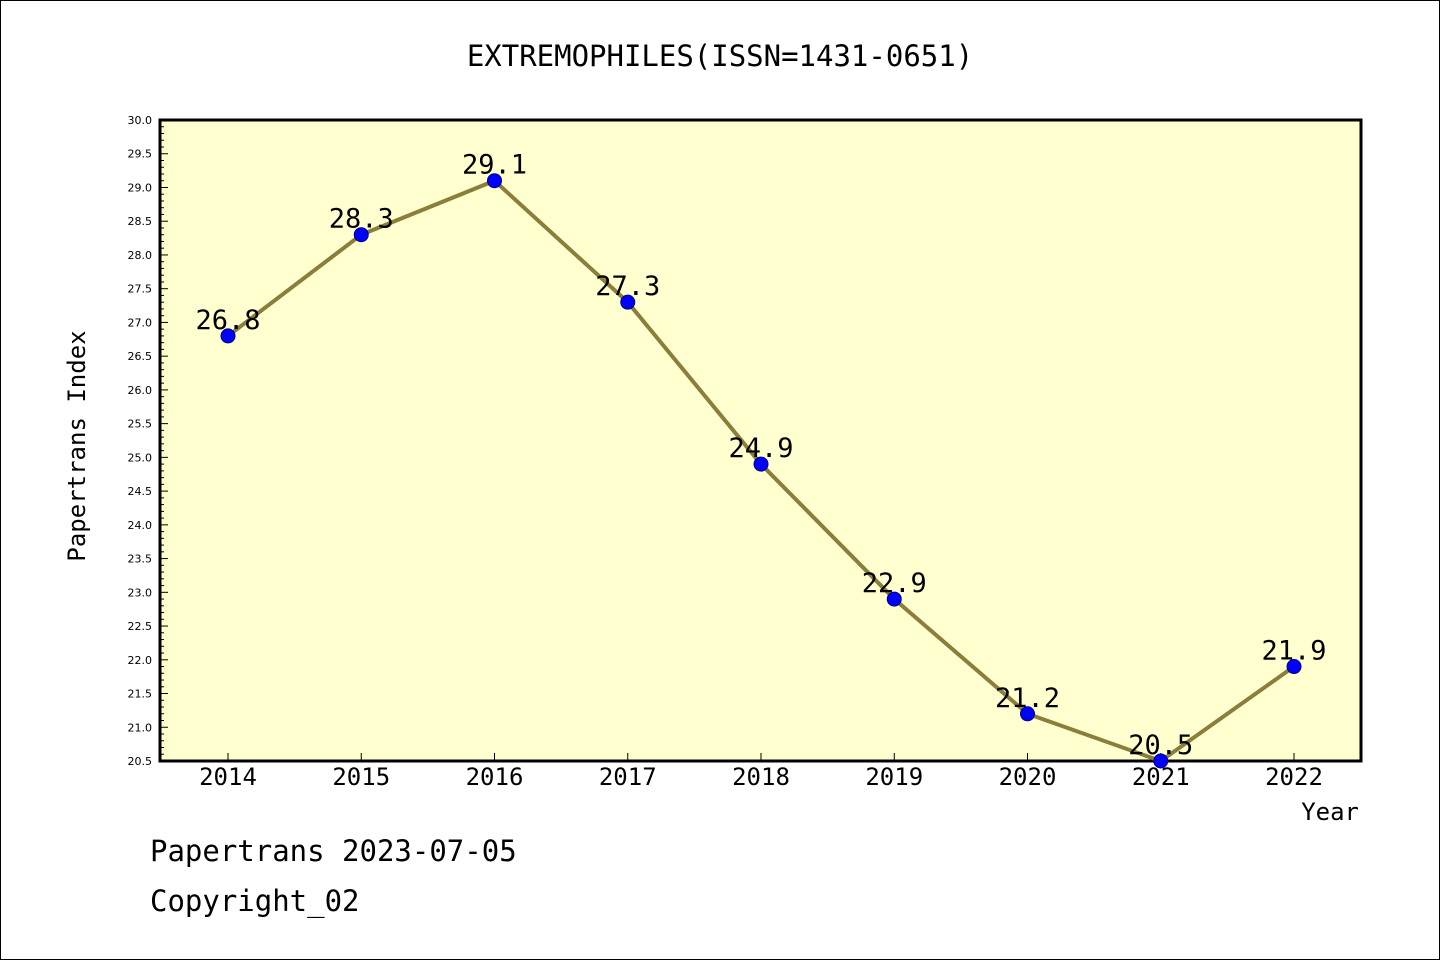 This screenshot has height=960, width=1440. What do you see at coordinates (1294, 777) in the screenshot?
I see `x-tick-label: 2022` at bounding box center [1294, 777].